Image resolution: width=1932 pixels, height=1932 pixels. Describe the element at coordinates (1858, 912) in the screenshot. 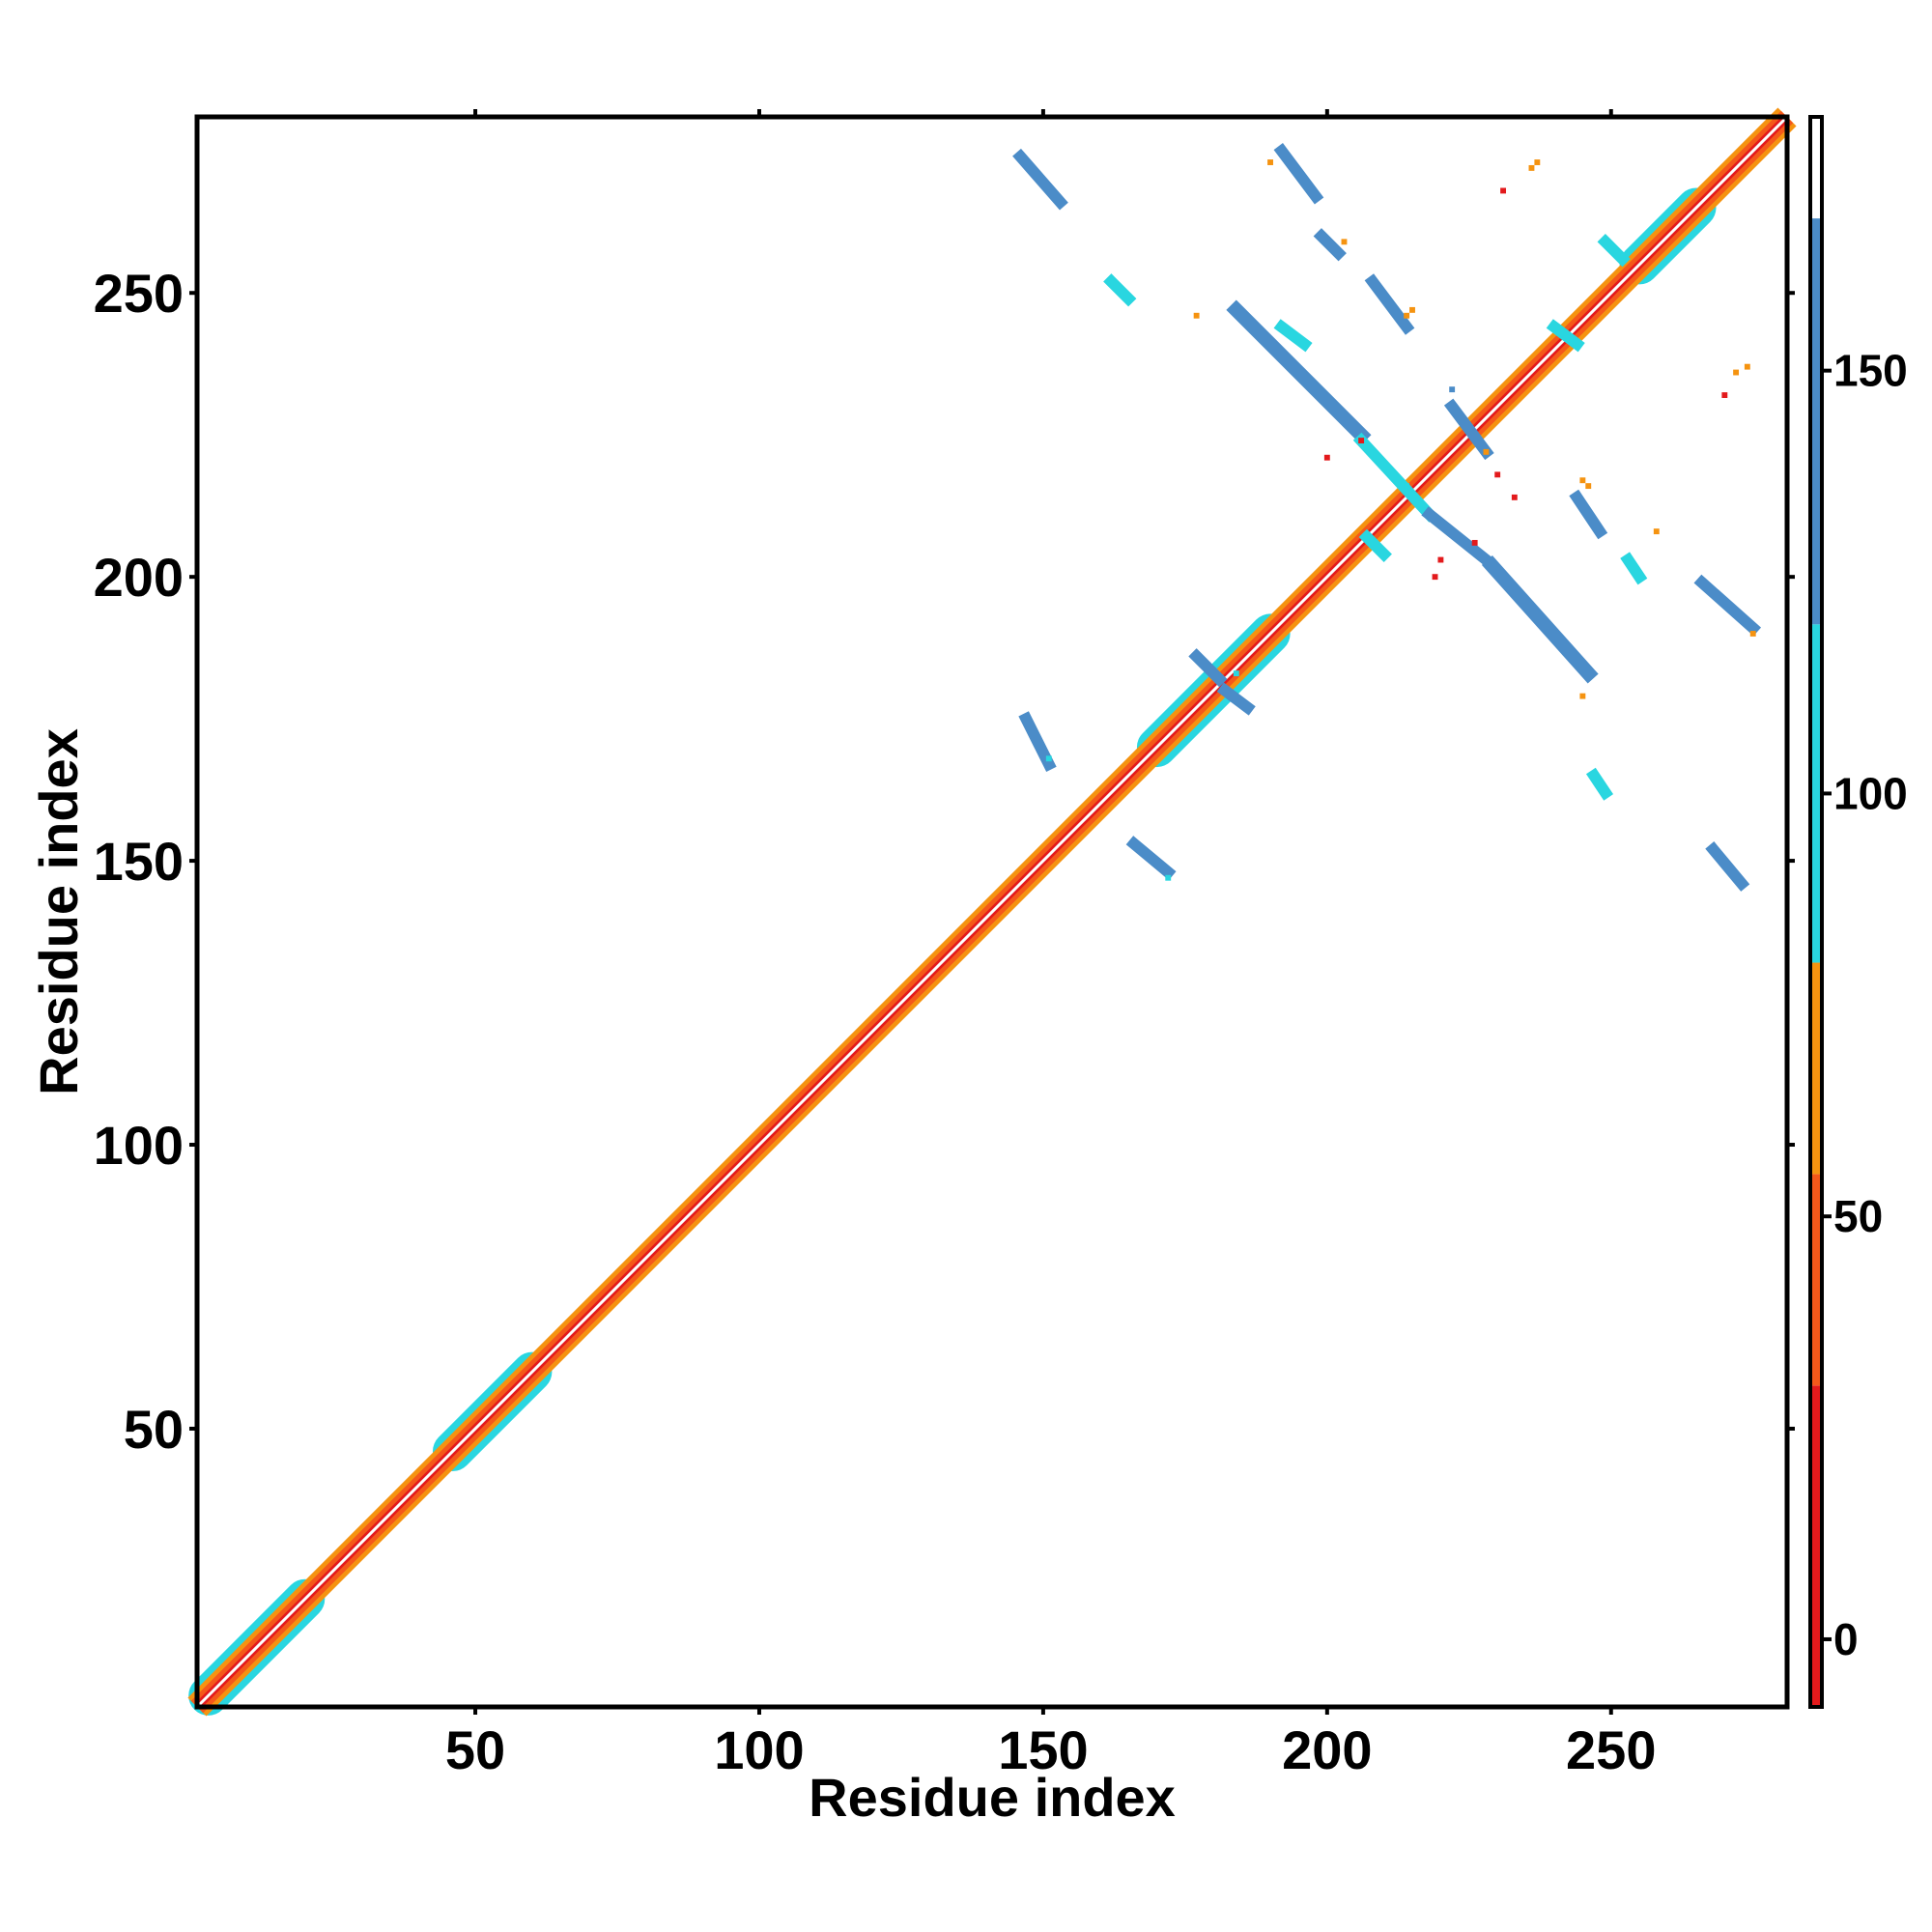

I see `colorbar: 0 50 100 150` at that location.